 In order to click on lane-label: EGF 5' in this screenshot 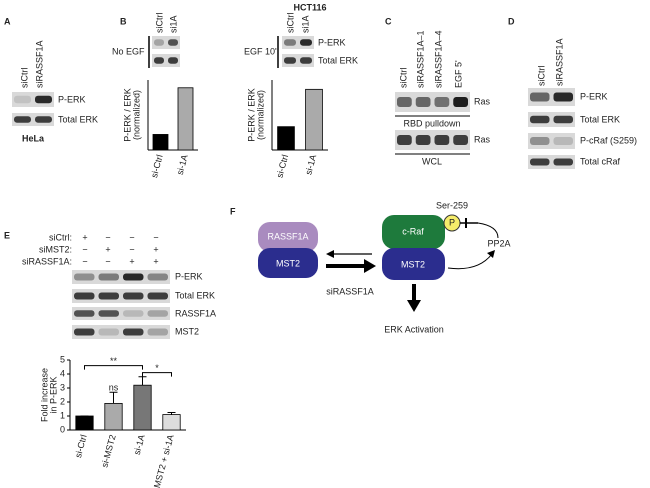, I will do `click(458, 74)`.